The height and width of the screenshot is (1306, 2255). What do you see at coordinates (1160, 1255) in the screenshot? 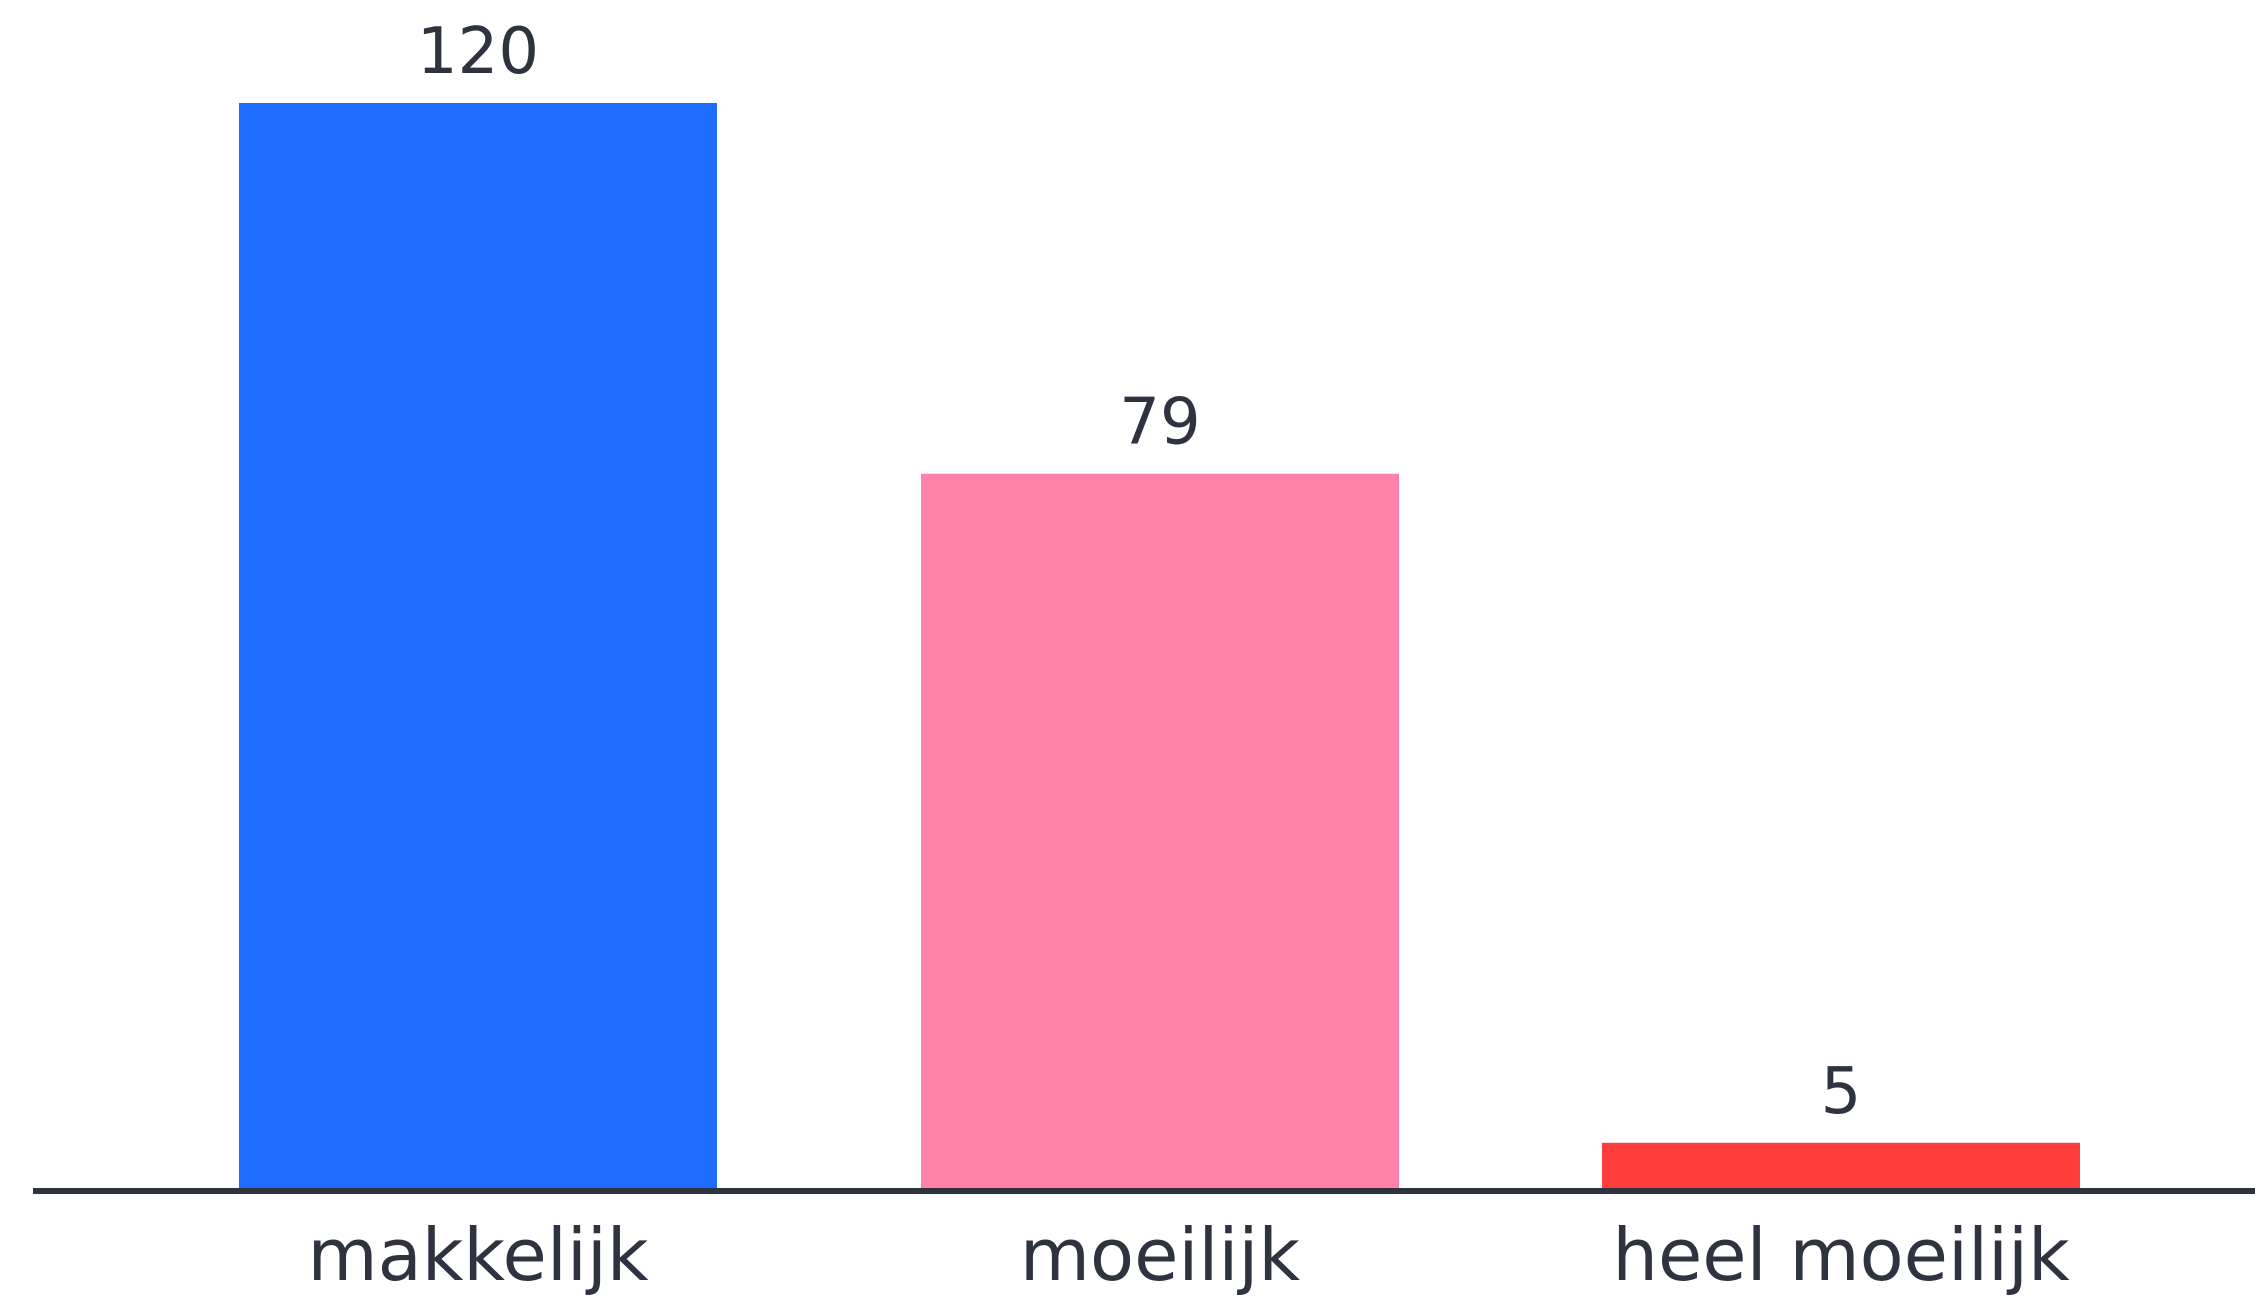
I see `x-tick-label-moeilijk: moeilijk` at bounding box center [1160, 1255].